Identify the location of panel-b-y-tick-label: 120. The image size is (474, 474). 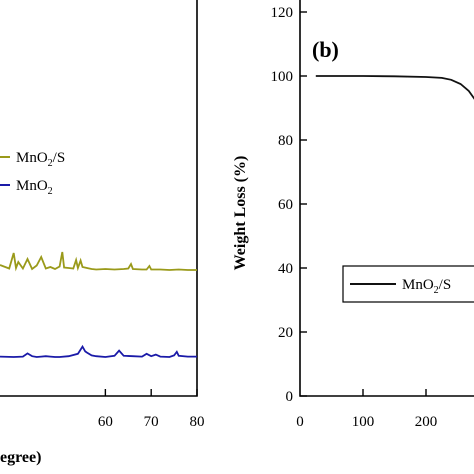
(282, 13).